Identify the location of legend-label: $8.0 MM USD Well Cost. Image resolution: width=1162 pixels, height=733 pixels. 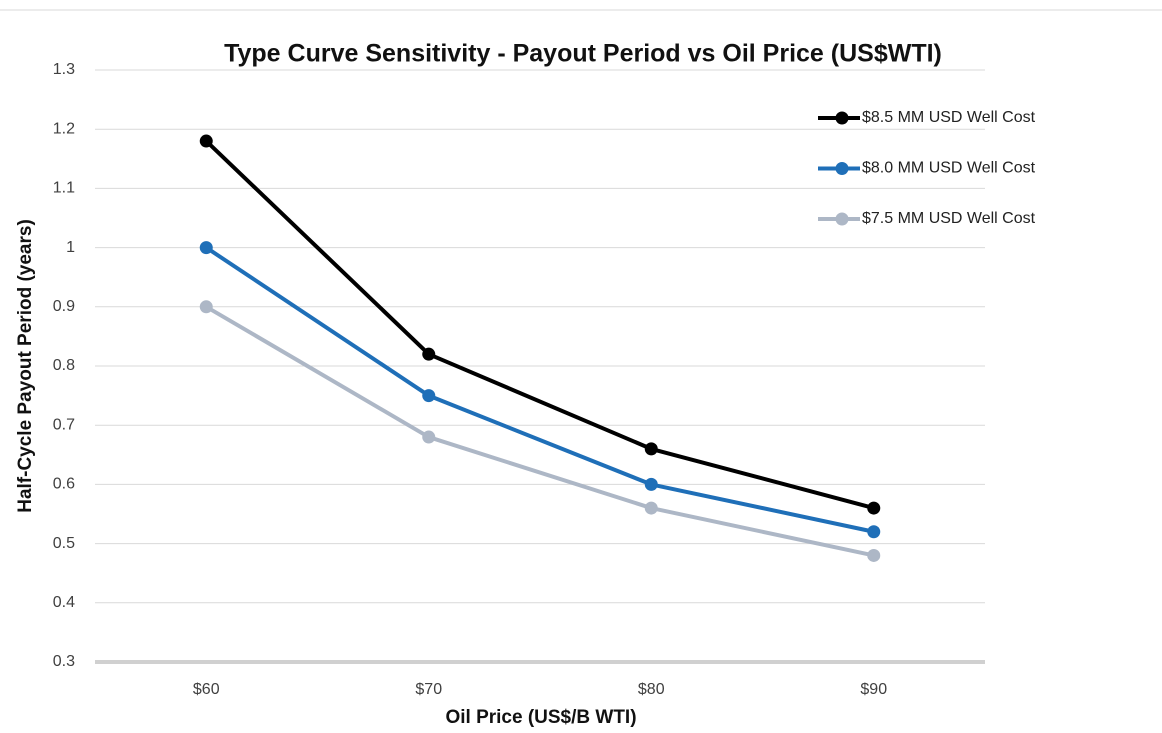
(949, 168).